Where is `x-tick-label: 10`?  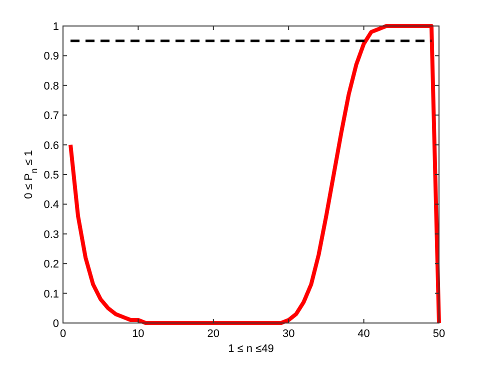
x-tick-label: 10 is located at coordinates (138, 334).